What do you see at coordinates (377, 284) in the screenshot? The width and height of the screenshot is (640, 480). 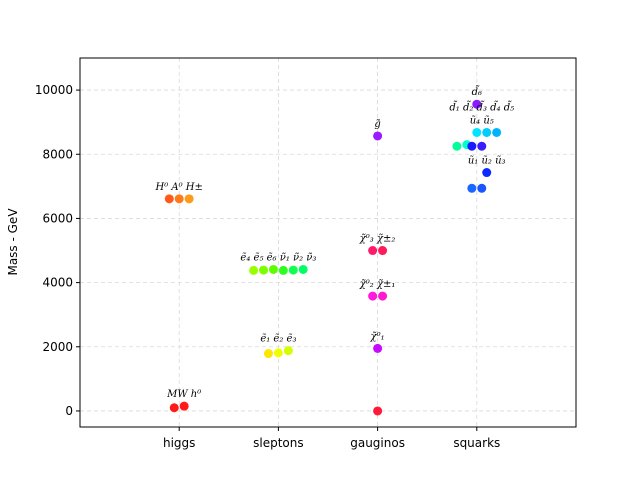 I see `point-label: χ̃⁰₂ χ̃±₁` at bounding box center [377, 284].